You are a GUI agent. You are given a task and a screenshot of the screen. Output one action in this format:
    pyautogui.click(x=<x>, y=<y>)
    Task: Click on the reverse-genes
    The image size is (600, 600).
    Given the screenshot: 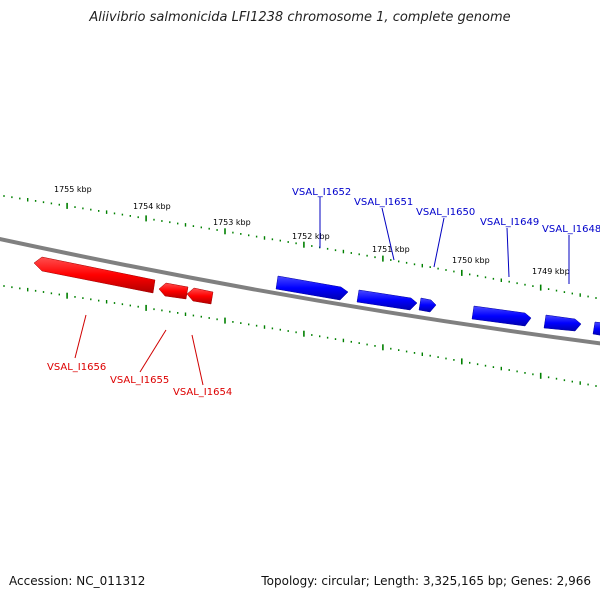 What is the action you would take?
    pyautogui.click(x=123, y=280)
    